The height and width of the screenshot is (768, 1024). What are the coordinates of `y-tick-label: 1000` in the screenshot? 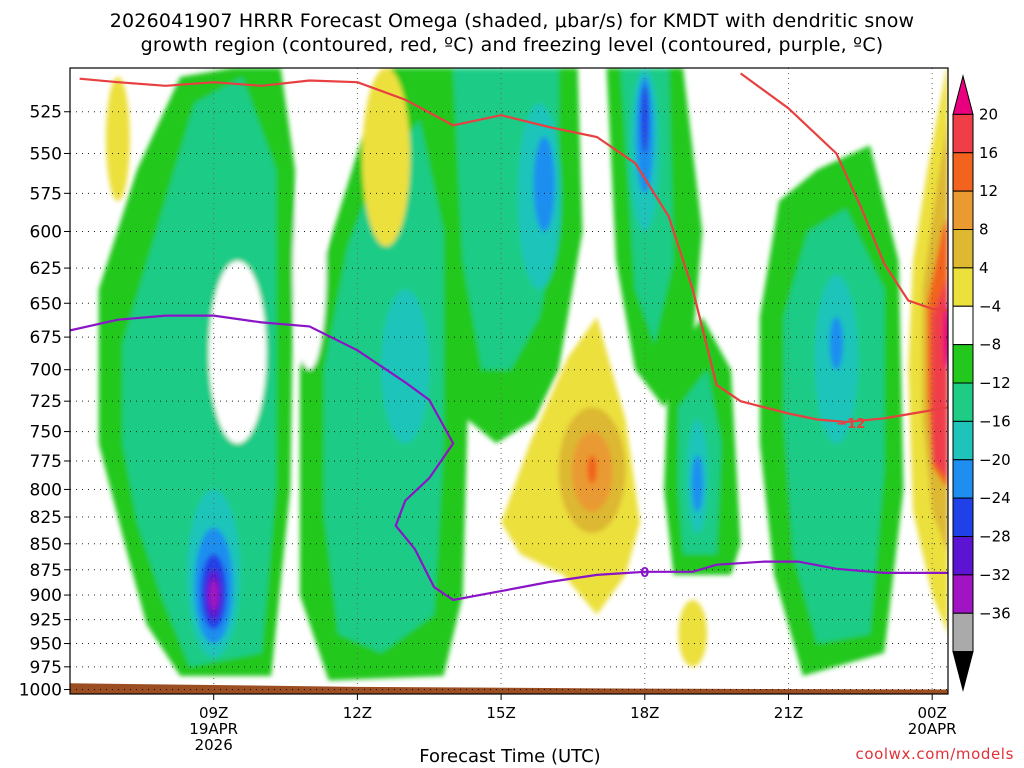 It's located at (40, 691).